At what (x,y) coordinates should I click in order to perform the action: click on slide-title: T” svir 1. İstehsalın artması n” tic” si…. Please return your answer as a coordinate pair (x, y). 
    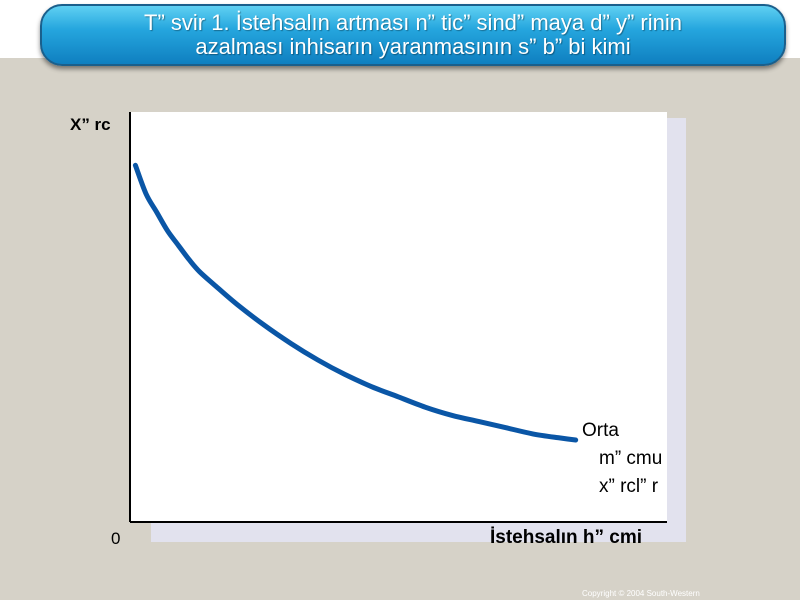
    Looking at the image, I should click on (413, 34).